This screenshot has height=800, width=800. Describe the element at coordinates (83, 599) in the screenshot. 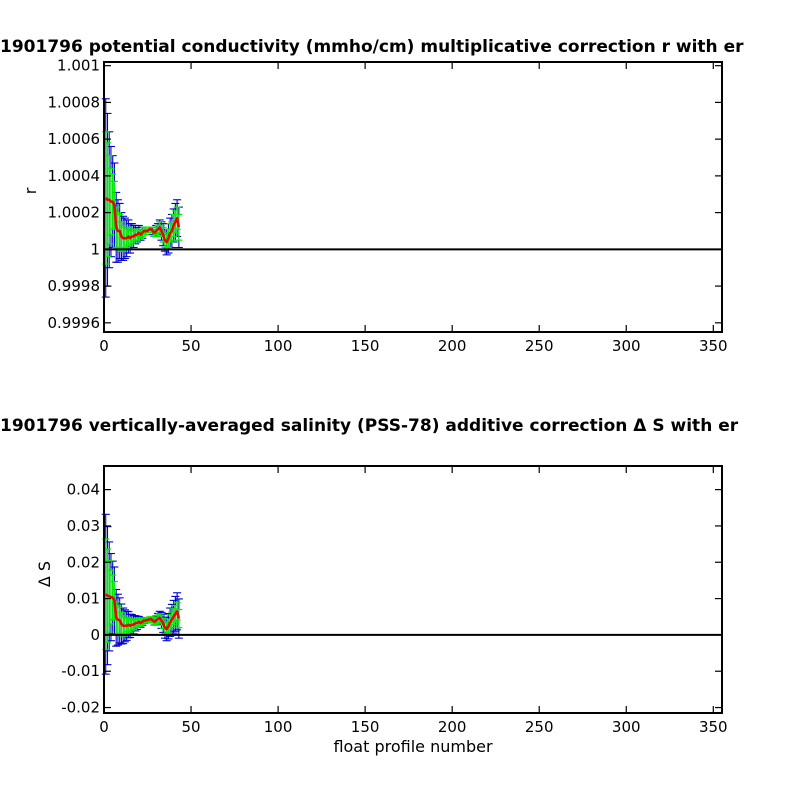

I see `y-tick-label: 0.01` at that location.